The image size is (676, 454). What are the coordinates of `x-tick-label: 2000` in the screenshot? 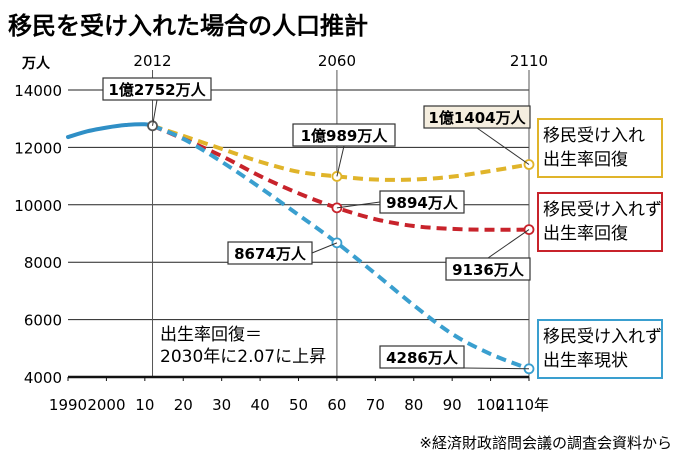 It's located at (106, 405).